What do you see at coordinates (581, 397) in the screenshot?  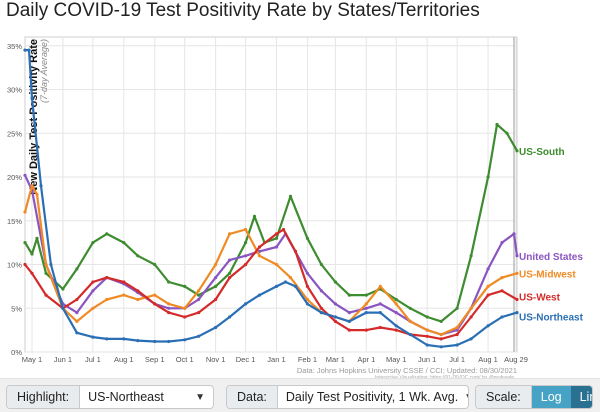 I see `linear-scale-button: Linear` at bounding box center [581, 397].